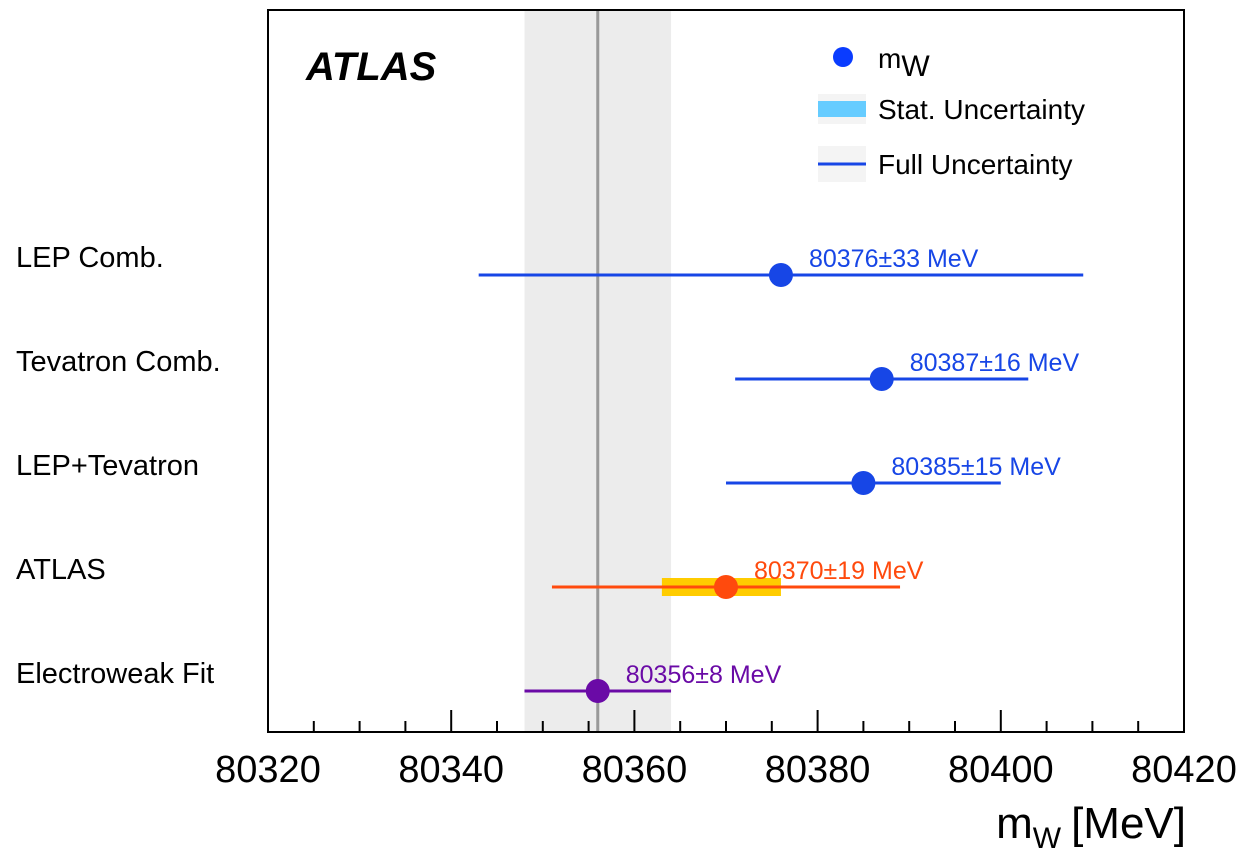 The image size is (1250, 850). Describe the element at coordinates (538, 472) in the screenshot. I see `measurement-row: LEP+Tevatron 80385±15 MeV` at that location.